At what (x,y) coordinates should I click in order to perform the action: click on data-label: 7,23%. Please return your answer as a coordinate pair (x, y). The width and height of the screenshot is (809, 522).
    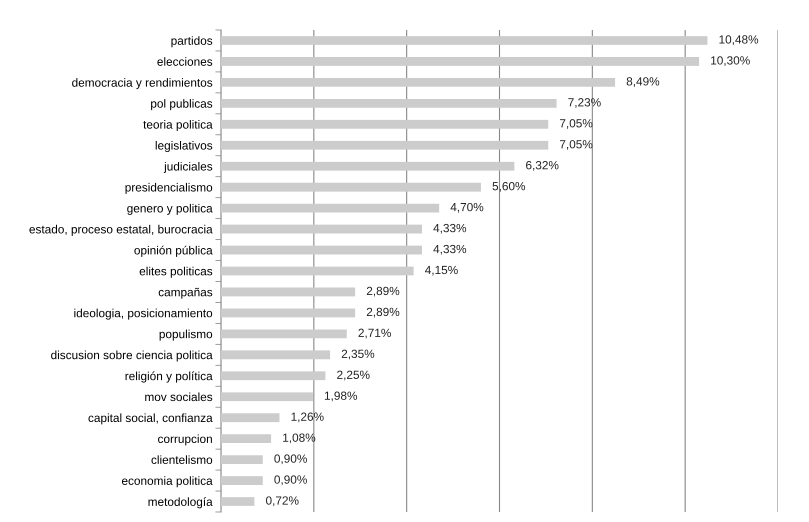
    Looking at the image, I should click on (584, 103).